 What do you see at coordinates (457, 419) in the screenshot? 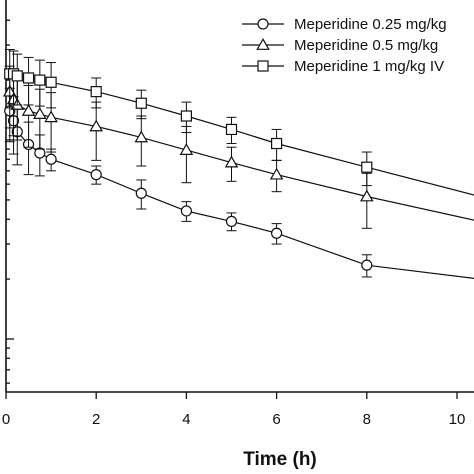
I see `x-tick-label: 10` at bounding box center [457, 419].